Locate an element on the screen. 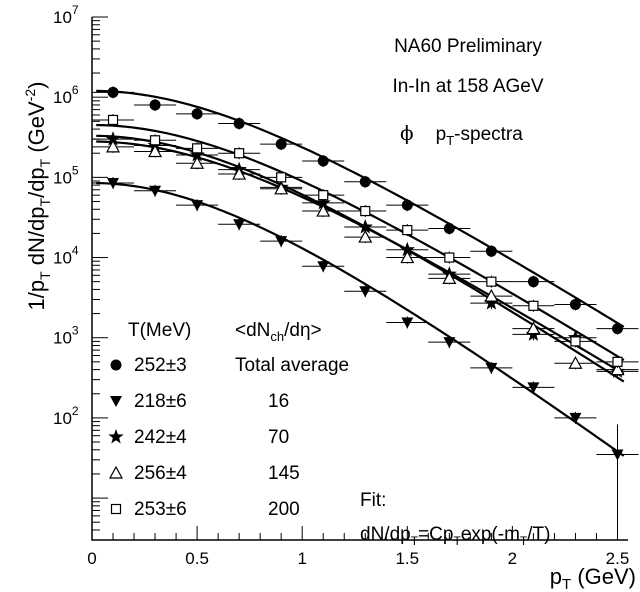 This screenshot has height=592, width=640. legend-multiplicity: 16 is located at coordinates (278, 401).